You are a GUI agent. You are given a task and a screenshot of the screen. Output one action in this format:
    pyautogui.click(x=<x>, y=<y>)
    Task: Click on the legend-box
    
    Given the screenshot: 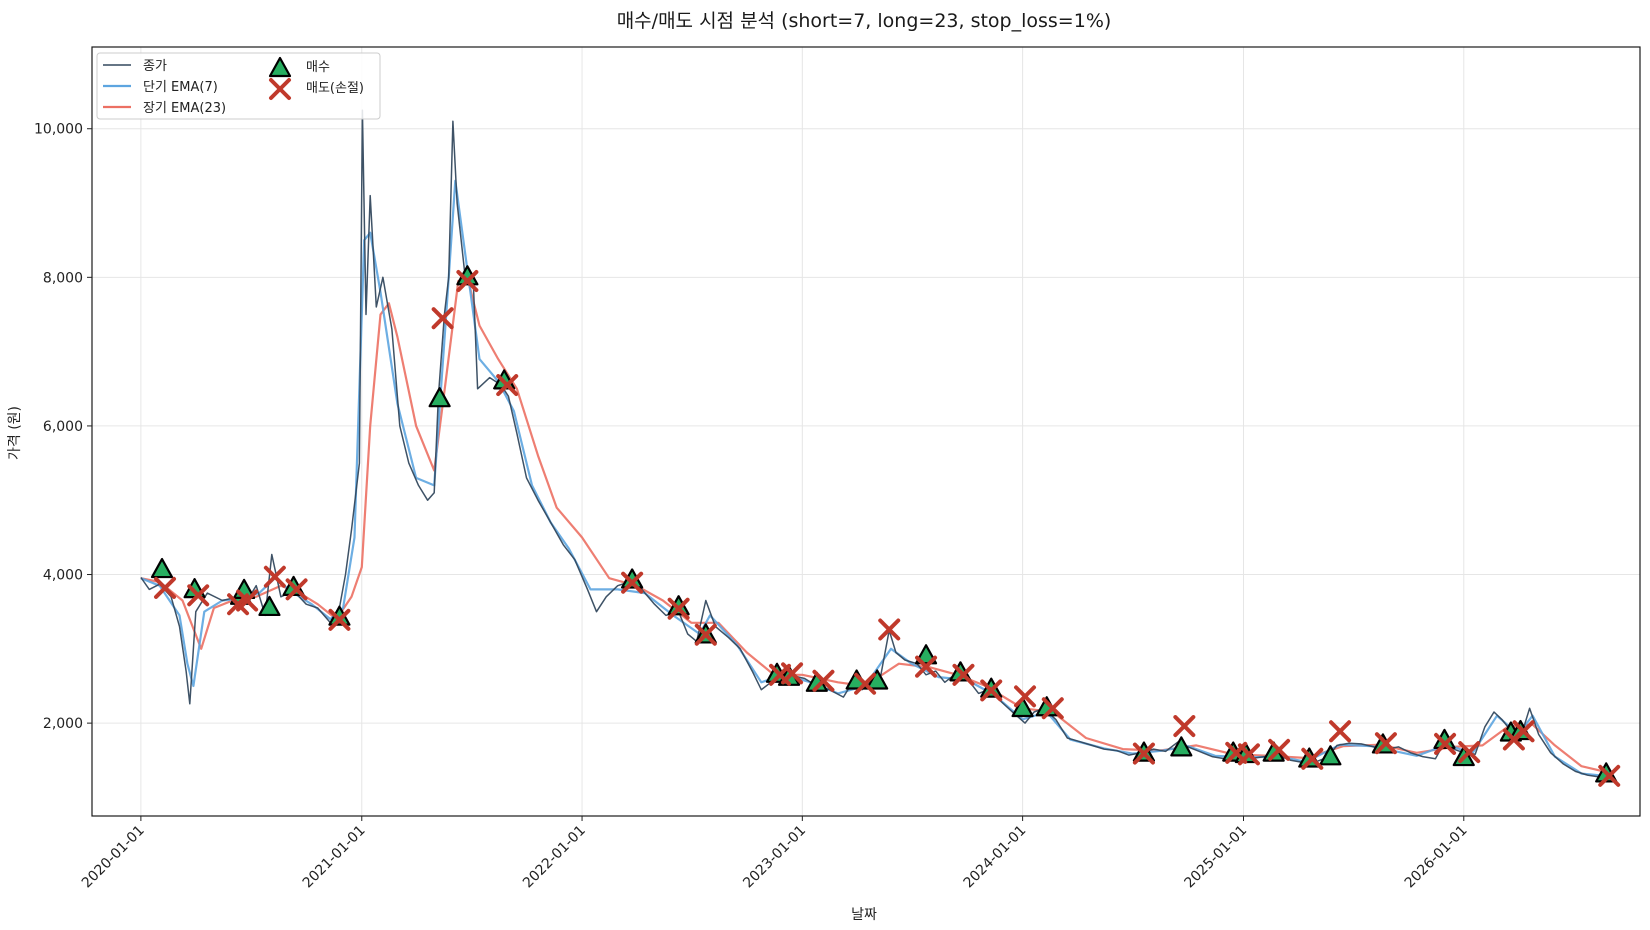 What is the action you would take?
    pyautogui.click(x=238, y=86)
    